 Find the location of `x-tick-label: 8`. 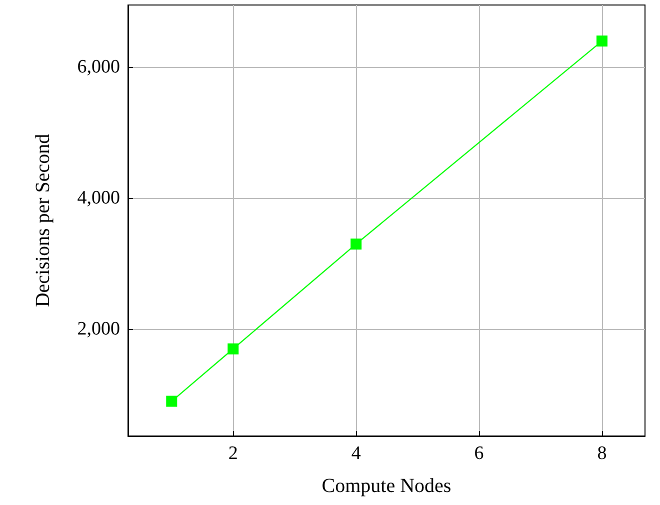

x-tick-label: 8 is located at coordinates (602, 453).